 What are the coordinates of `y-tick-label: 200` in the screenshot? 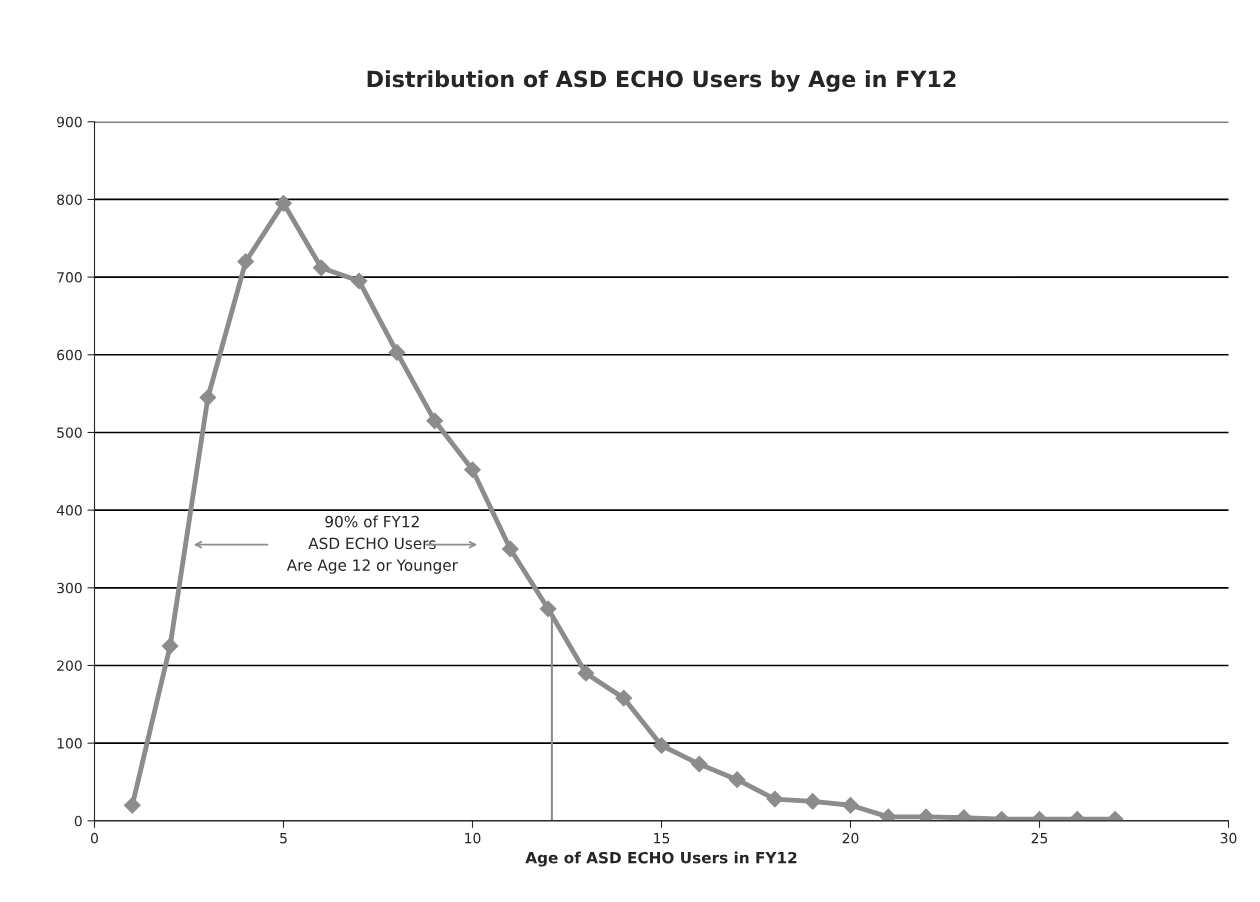 It's located at (69, 665).